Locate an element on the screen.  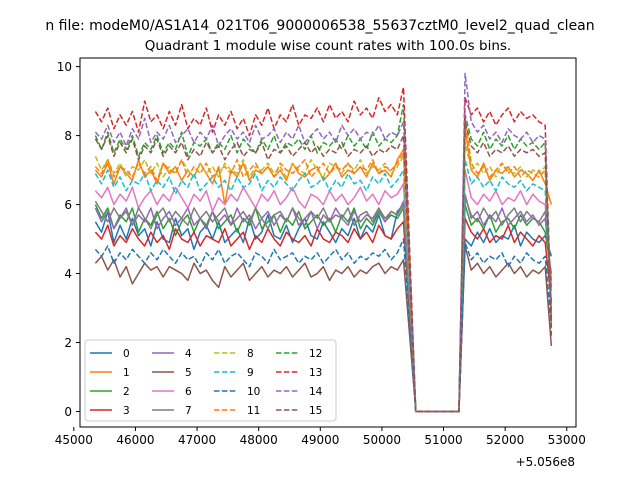
y-tick-label: 10 is located at coordinates (64, 67).